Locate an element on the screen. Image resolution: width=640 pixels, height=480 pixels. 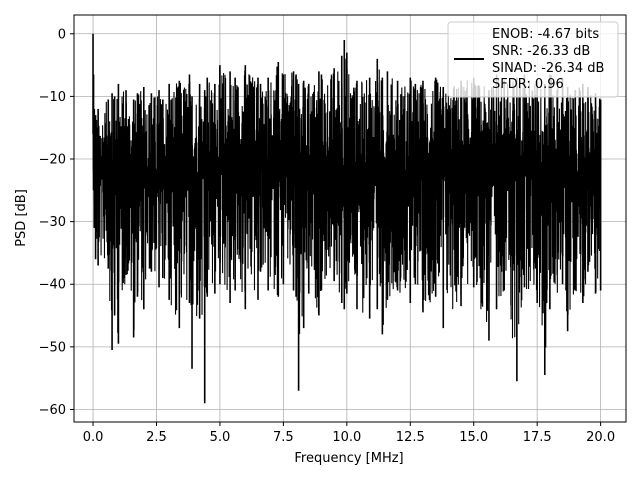
y-tick-label: 0 is located at coordinates (62, 34).